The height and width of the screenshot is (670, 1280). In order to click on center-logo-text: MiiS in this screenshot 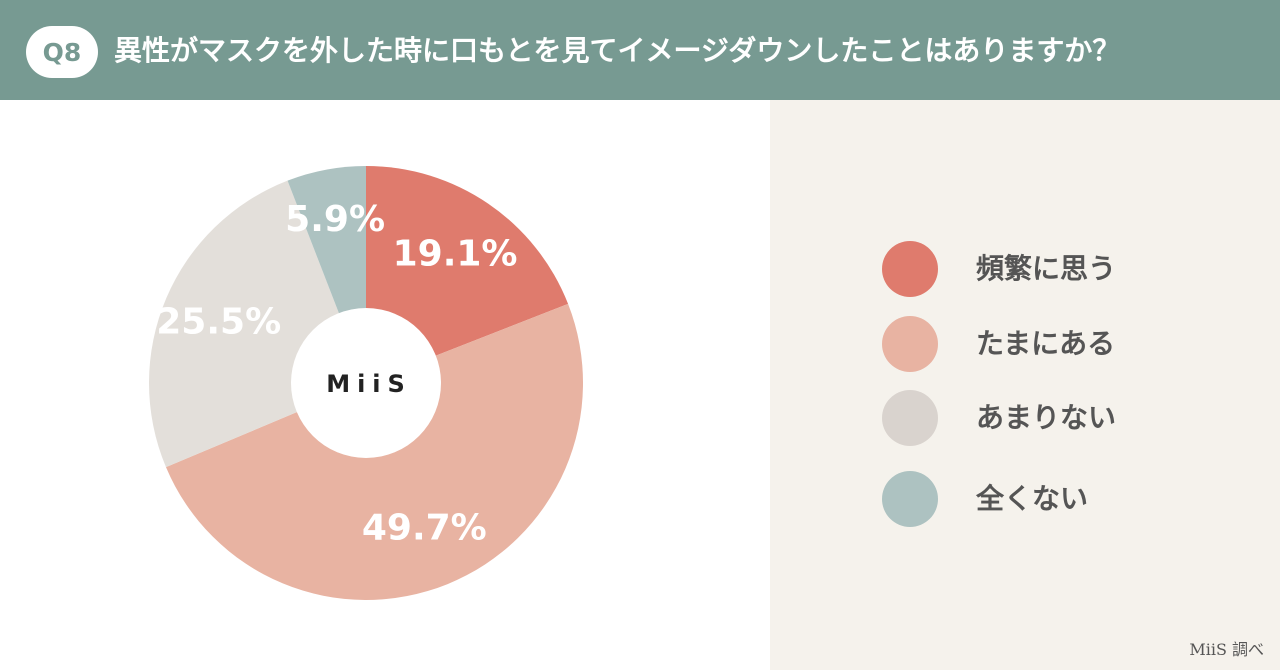, I will do `click(369, 384)`.